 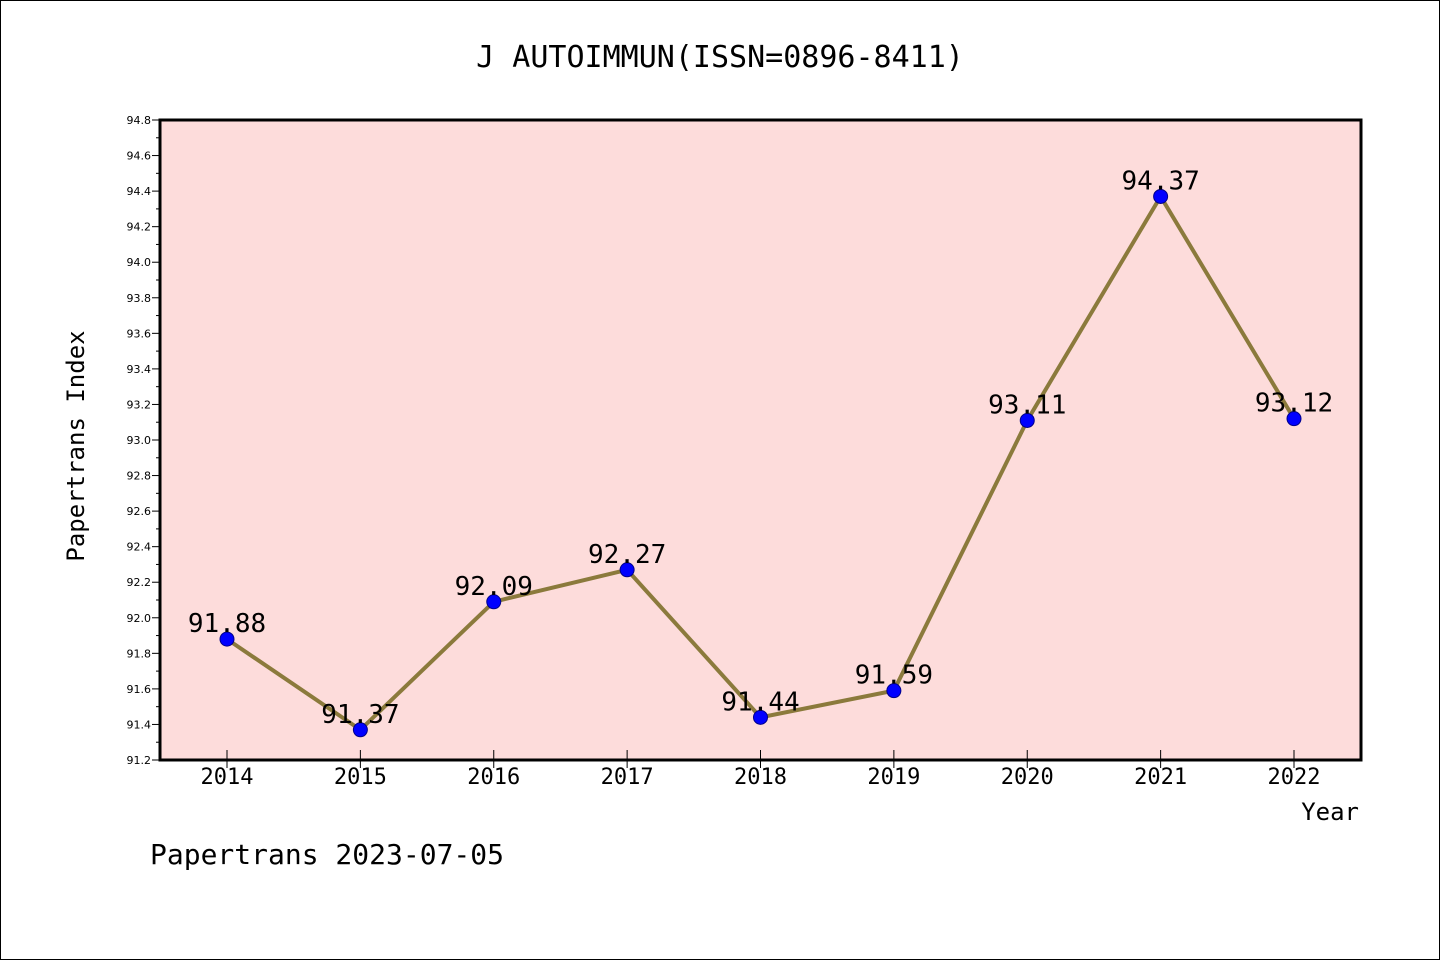 I want to click on y-axis-label: Papertrans Index, so click(x=76, y=445).